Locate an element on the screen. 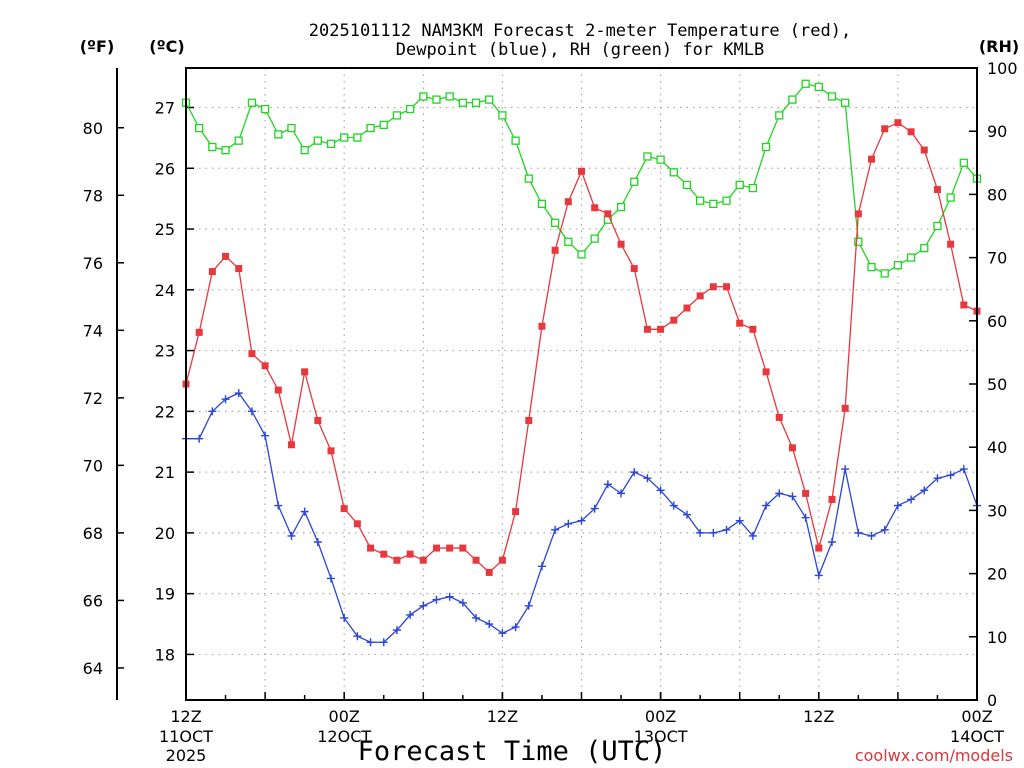  celsius-axis: 18 19 20 21 22 23 24 25 26 27 is located at coordinates (174, 381).